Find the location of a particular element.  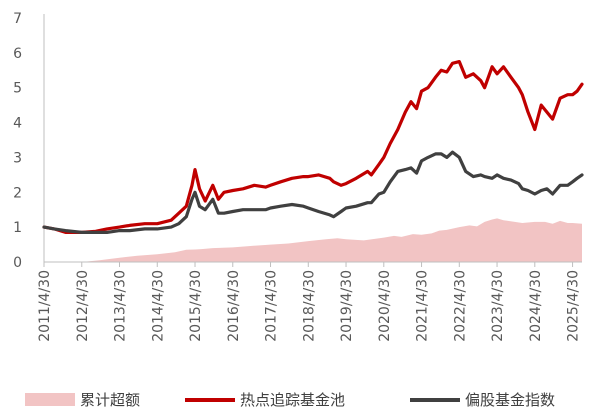

y-tick-label: 6 is located at coordinates (17, 54).